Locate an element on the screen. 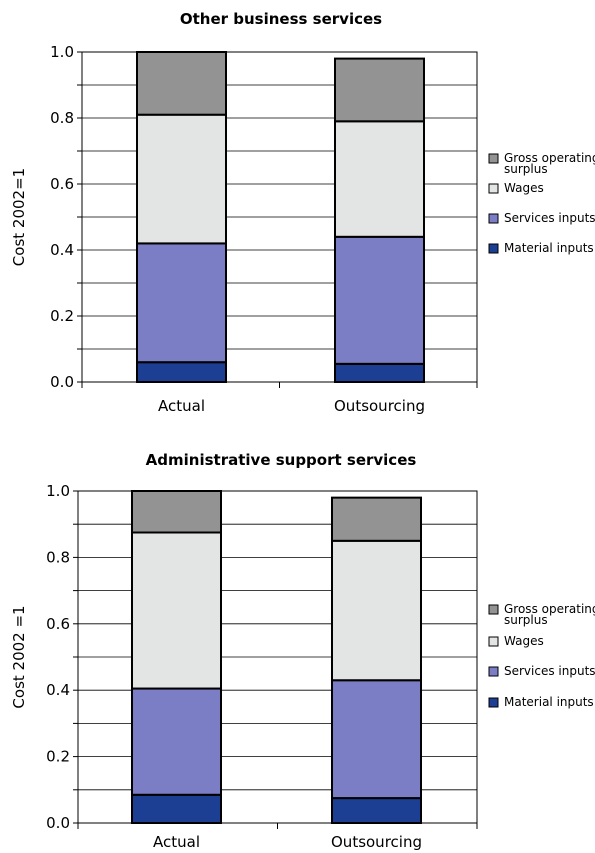 Image resolution: width=595 pixels, height=853 pixels. y-axis-label: Cost 2002=1 is located at coordinates (19, 217).